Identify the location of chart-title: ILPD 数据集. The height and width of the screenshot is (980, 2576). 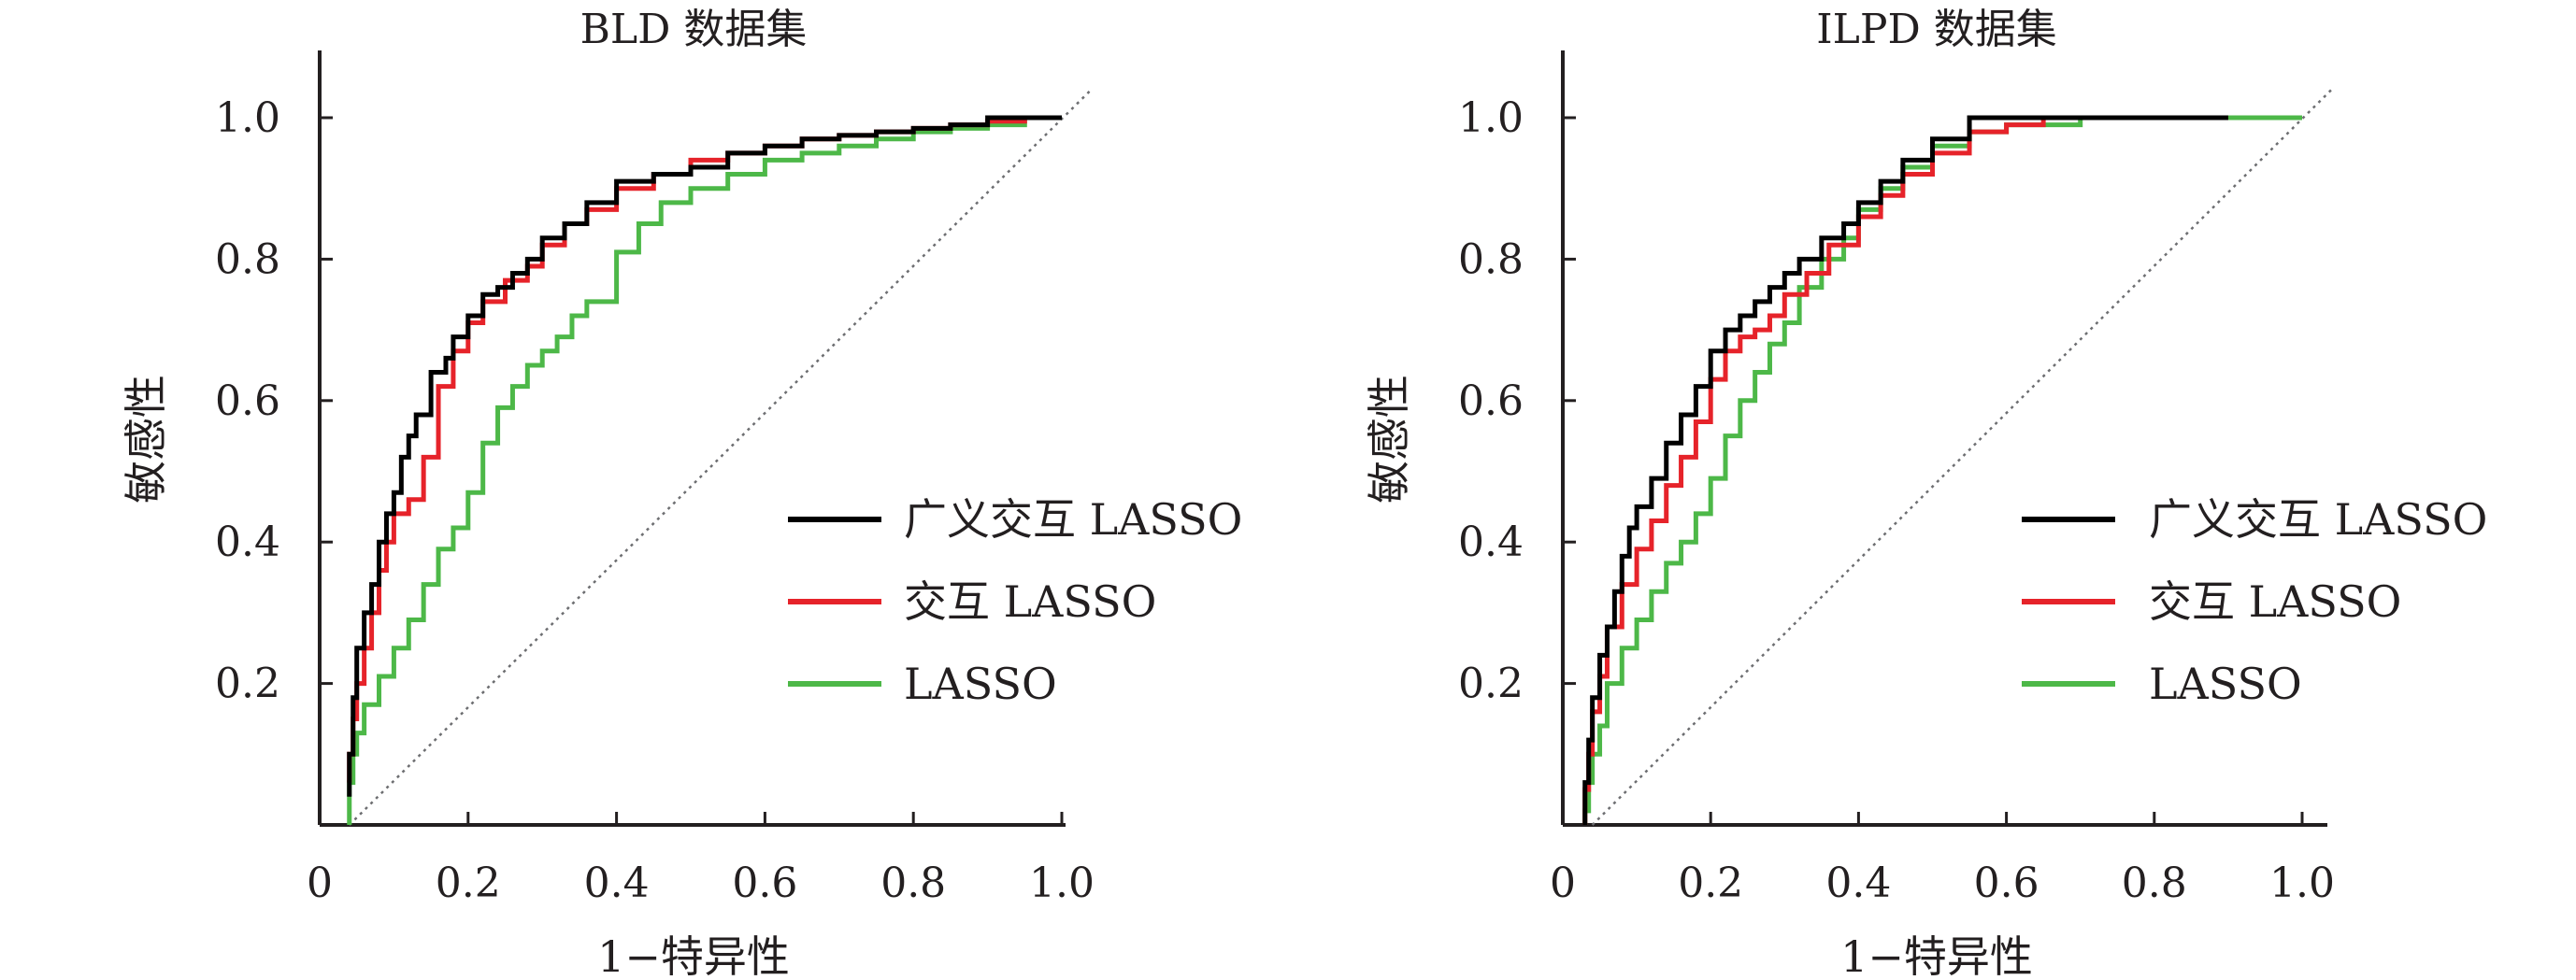
(1936, 30).